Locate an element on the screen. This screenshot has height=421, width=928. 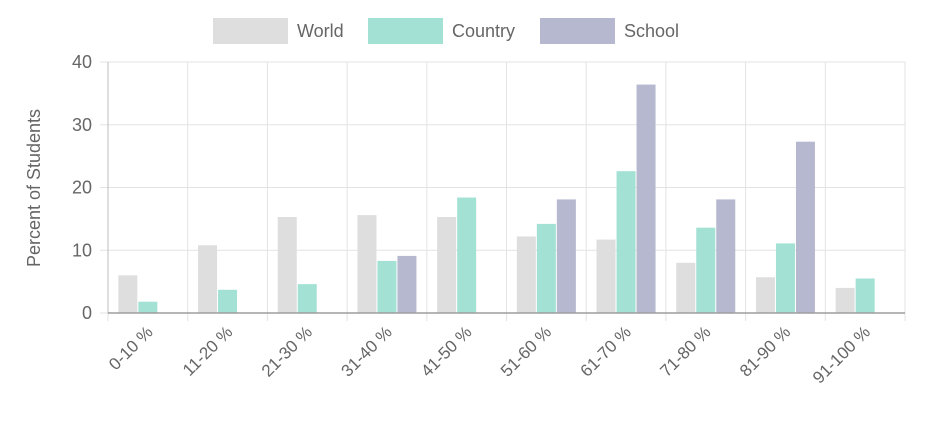
y-tick-label: 40 is located at coordinates (82, 62).